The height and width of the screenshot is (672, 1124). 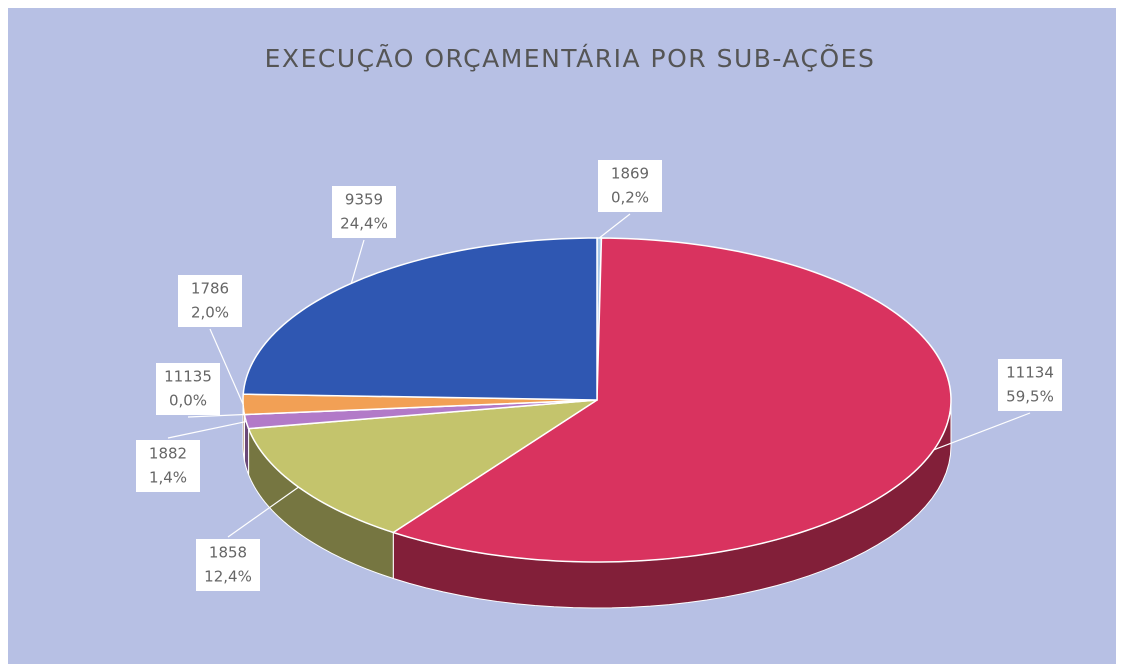 I want to click on category-label: 11134, so click(x=1030, y=373).